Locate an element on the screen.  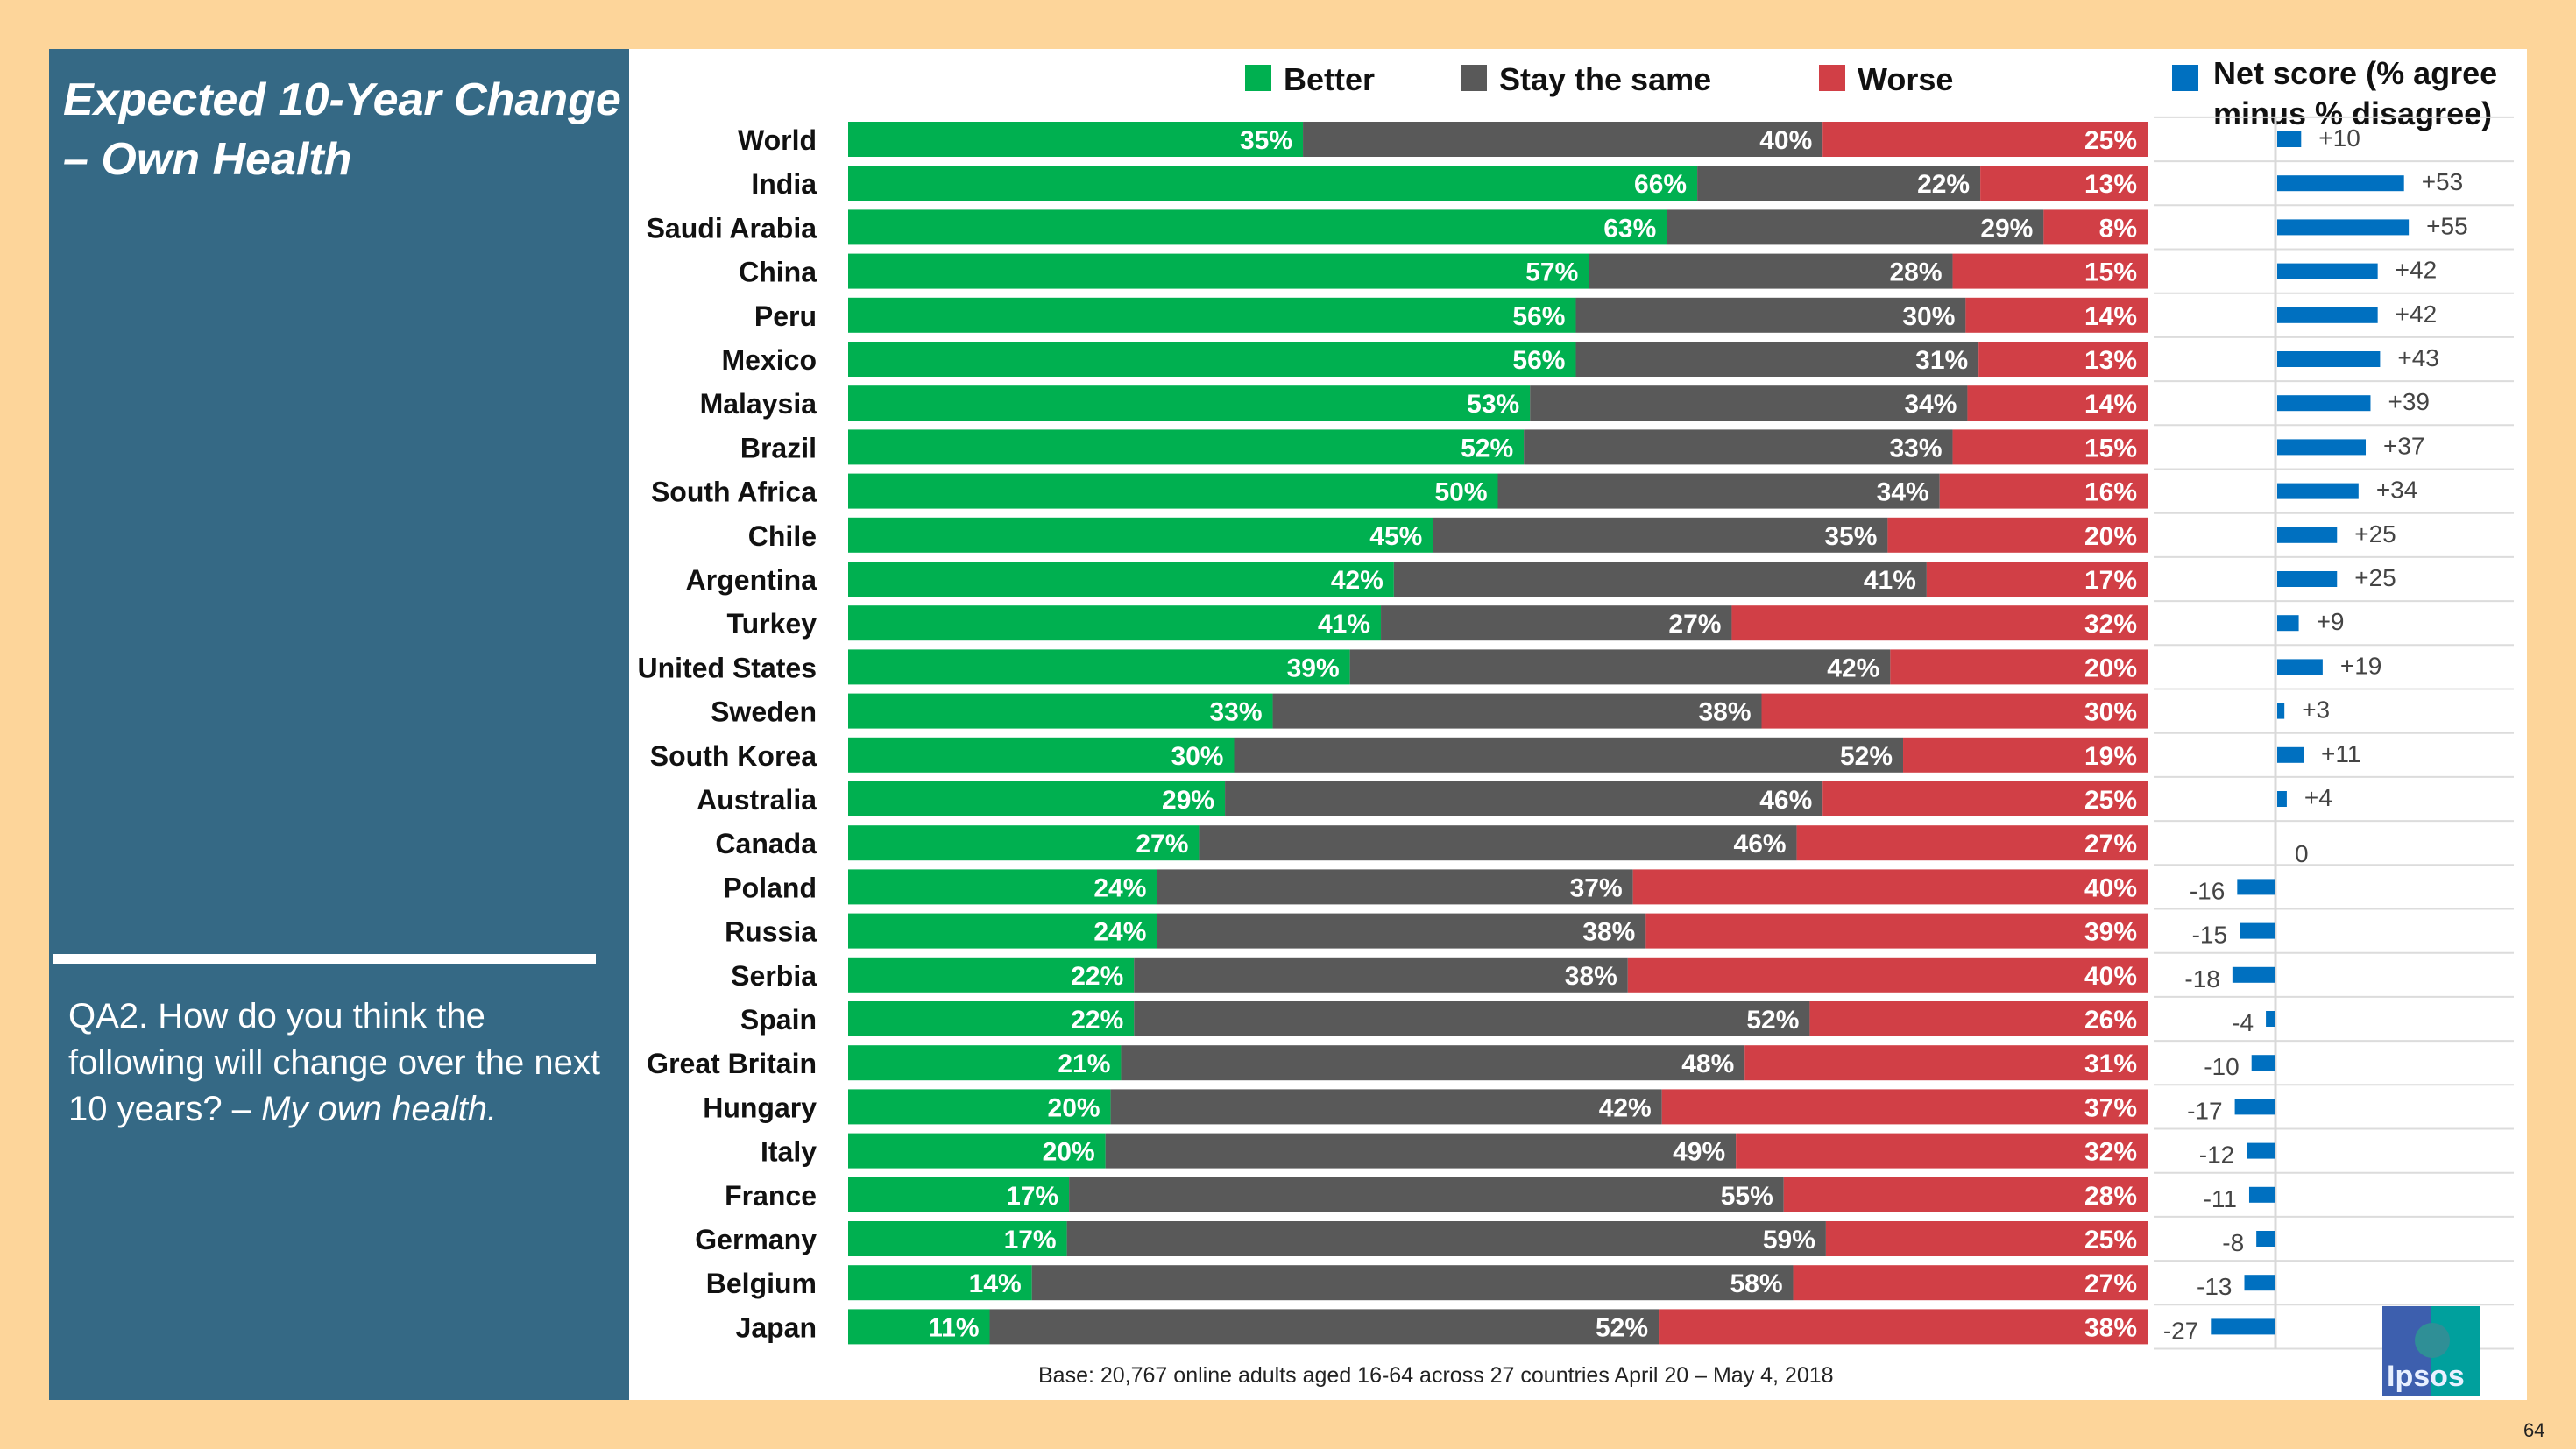
data-label: 46% is located at coordinates (1760, 845).